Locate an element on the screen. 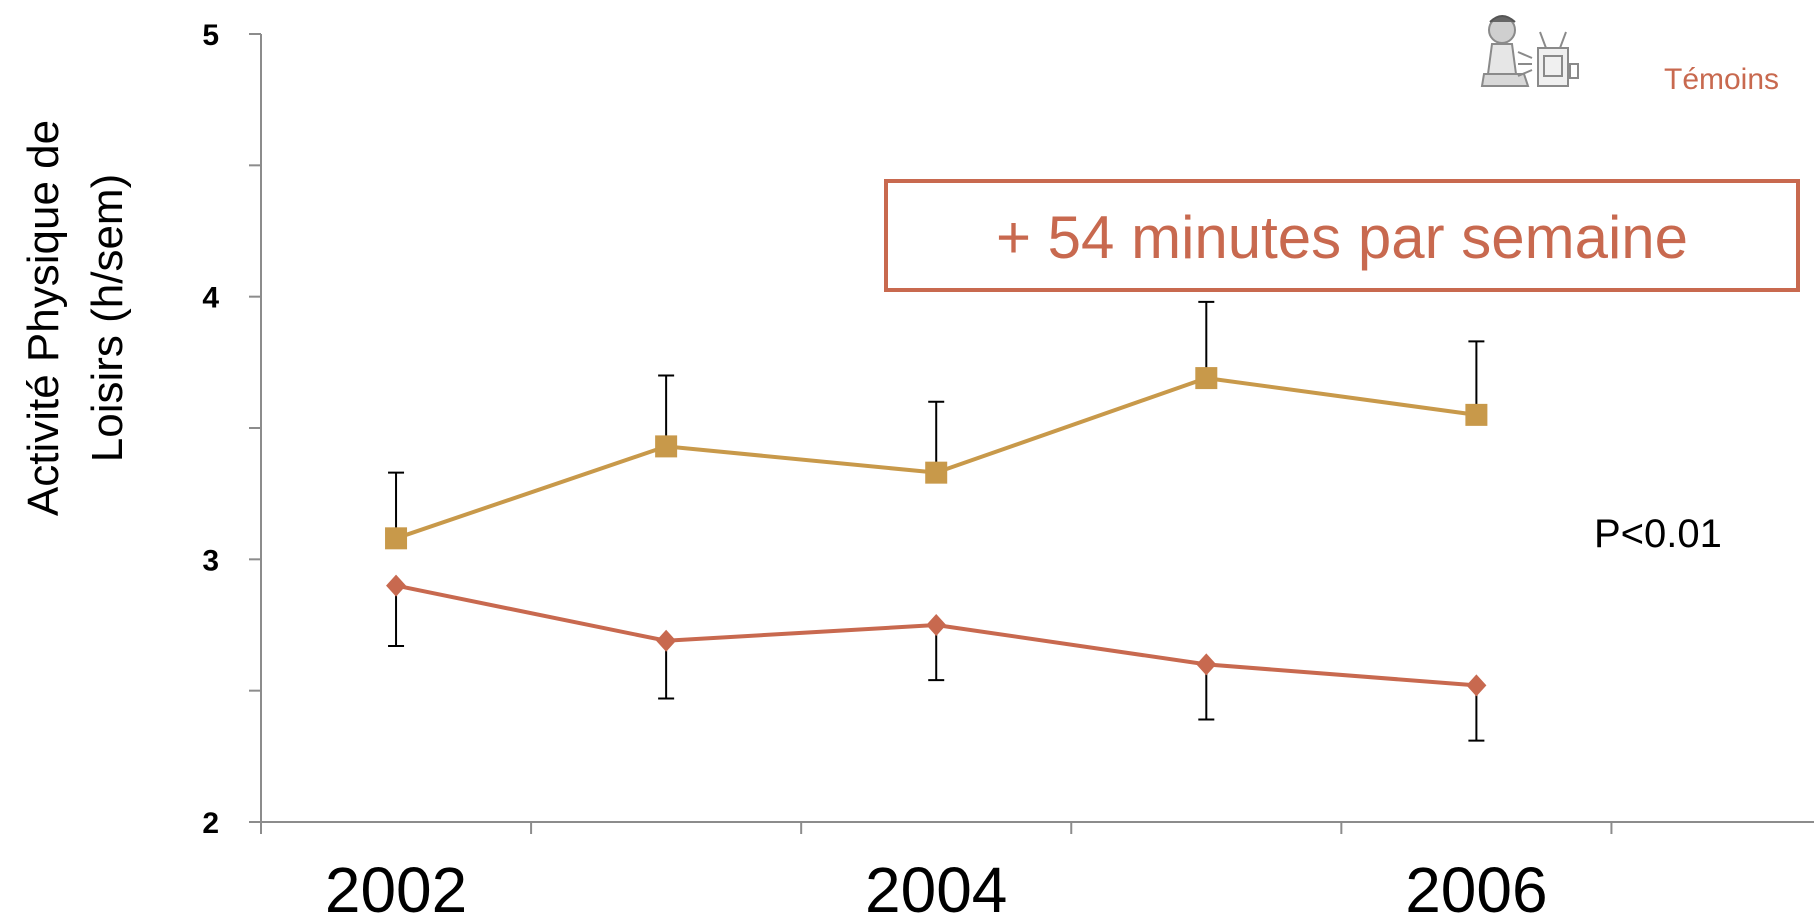 This screenshot has width=1814, height=918. annotation-box is located at coordinates (1342, 235).